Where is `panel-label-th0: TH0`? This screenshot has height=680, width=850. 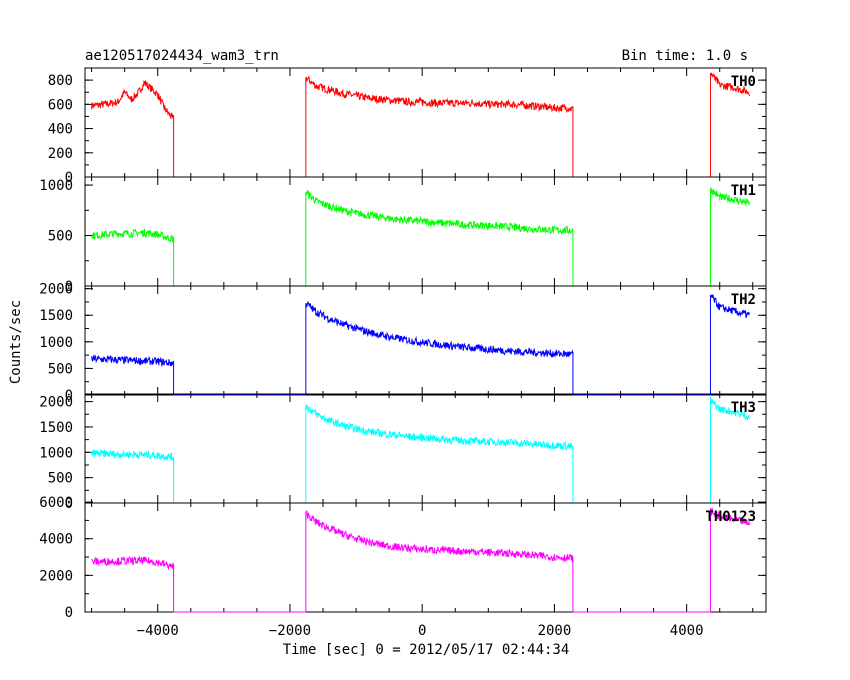 panel-label-th0: TH0 is located at coordinates (743, 82).